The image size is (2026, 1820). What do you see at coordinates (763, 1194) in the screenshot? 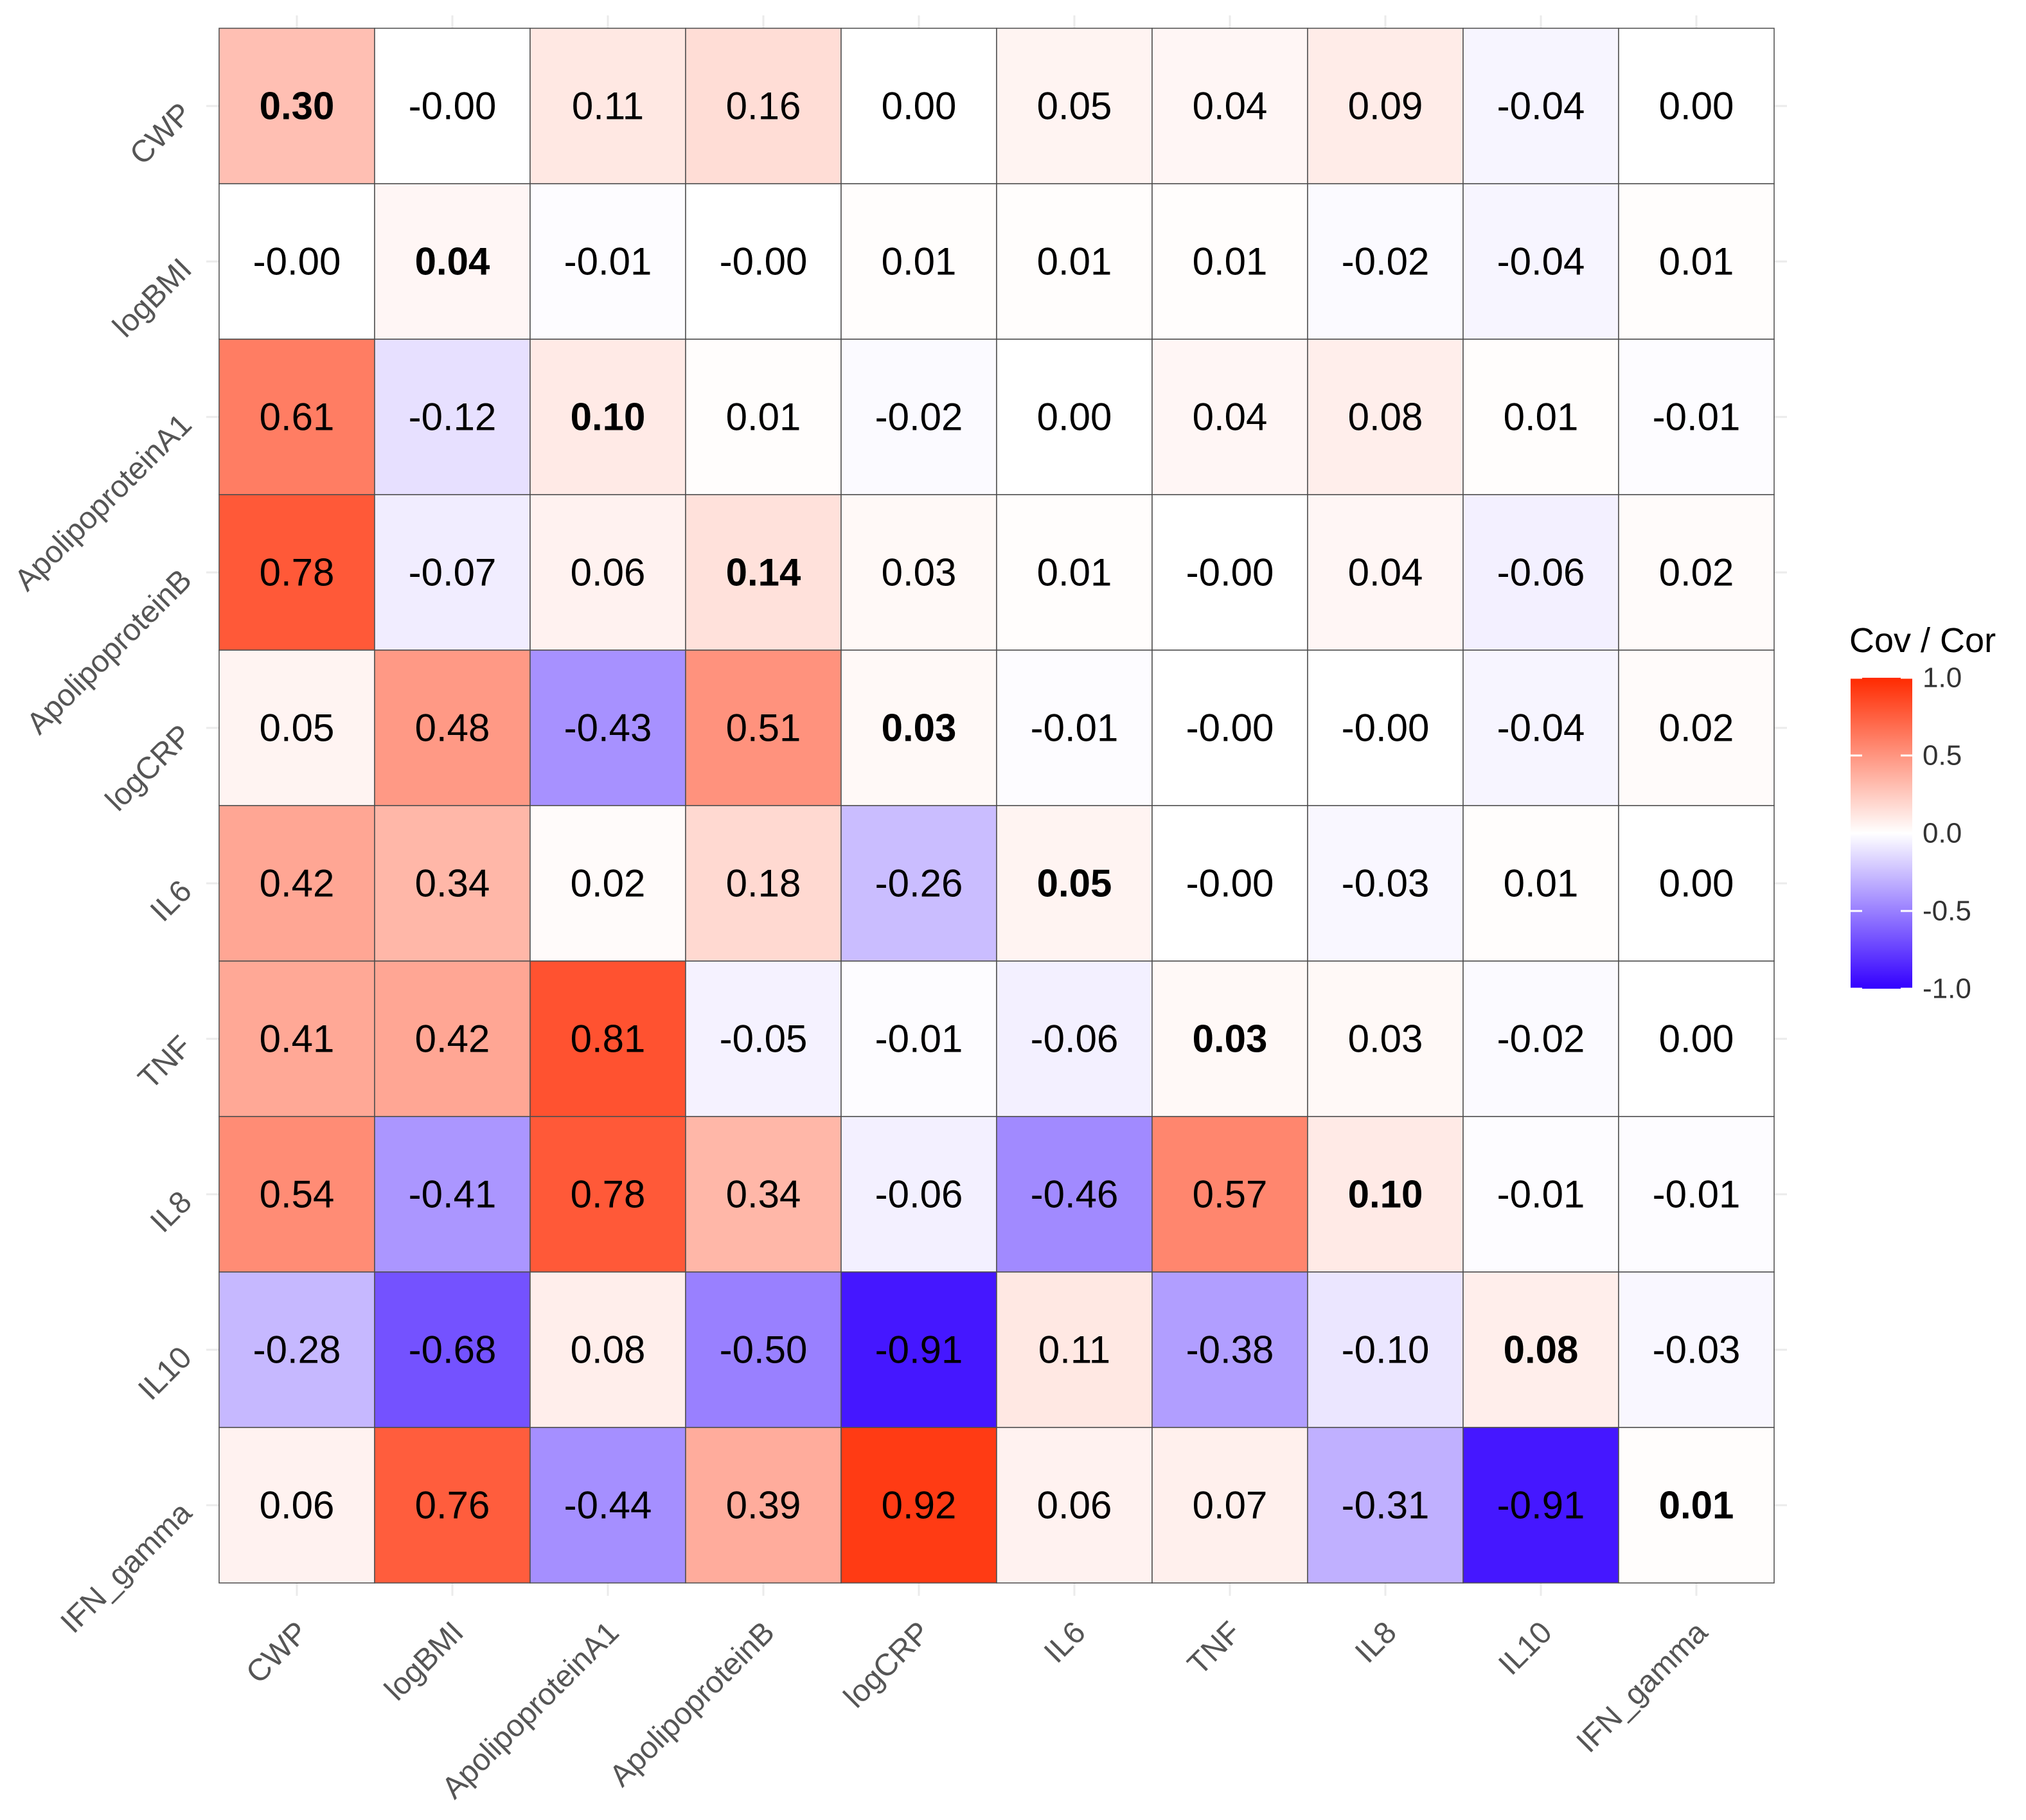
I see `cell-label-IL8-ApolipoproteinB: 0.34` at bounding box center [763, 1194].